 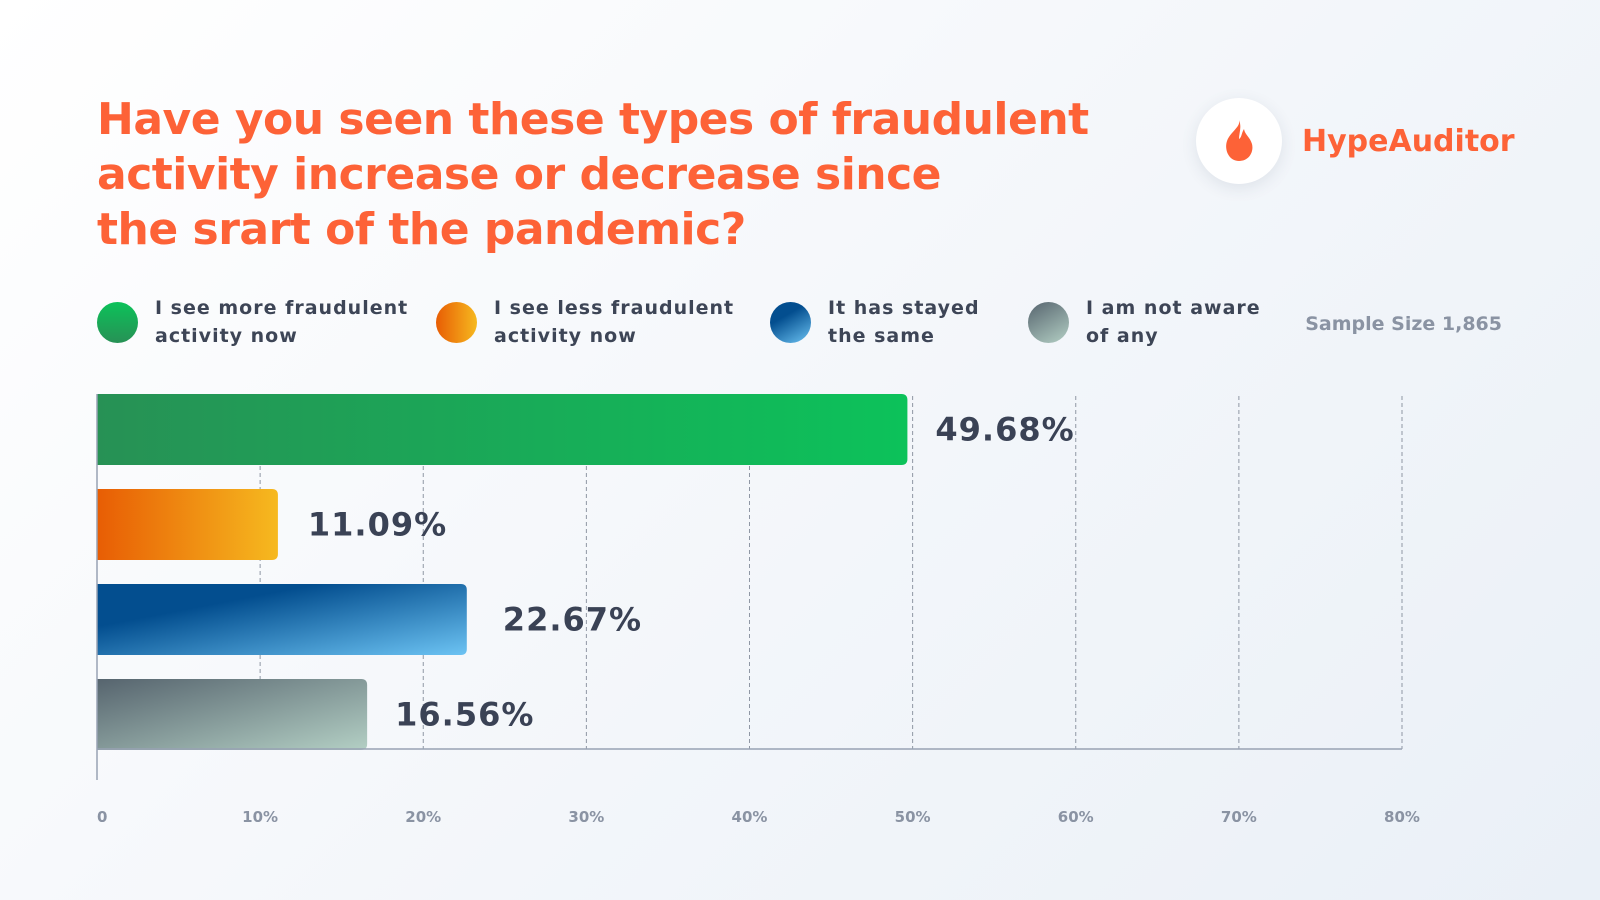 I want to click on legend-label-line: the same, so click(x=881, y=336).